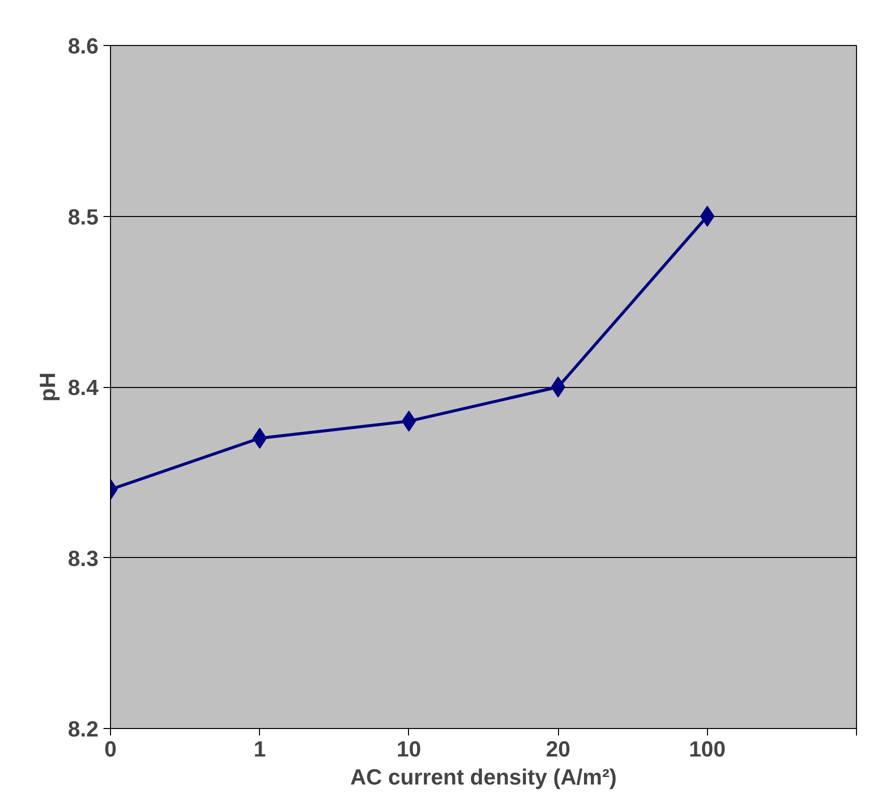 The height and width of the screenshot is (800, 878). Describe the element at coordinates (558, 749) in the screenshot. I see `x-tick-label: 20` at that location.